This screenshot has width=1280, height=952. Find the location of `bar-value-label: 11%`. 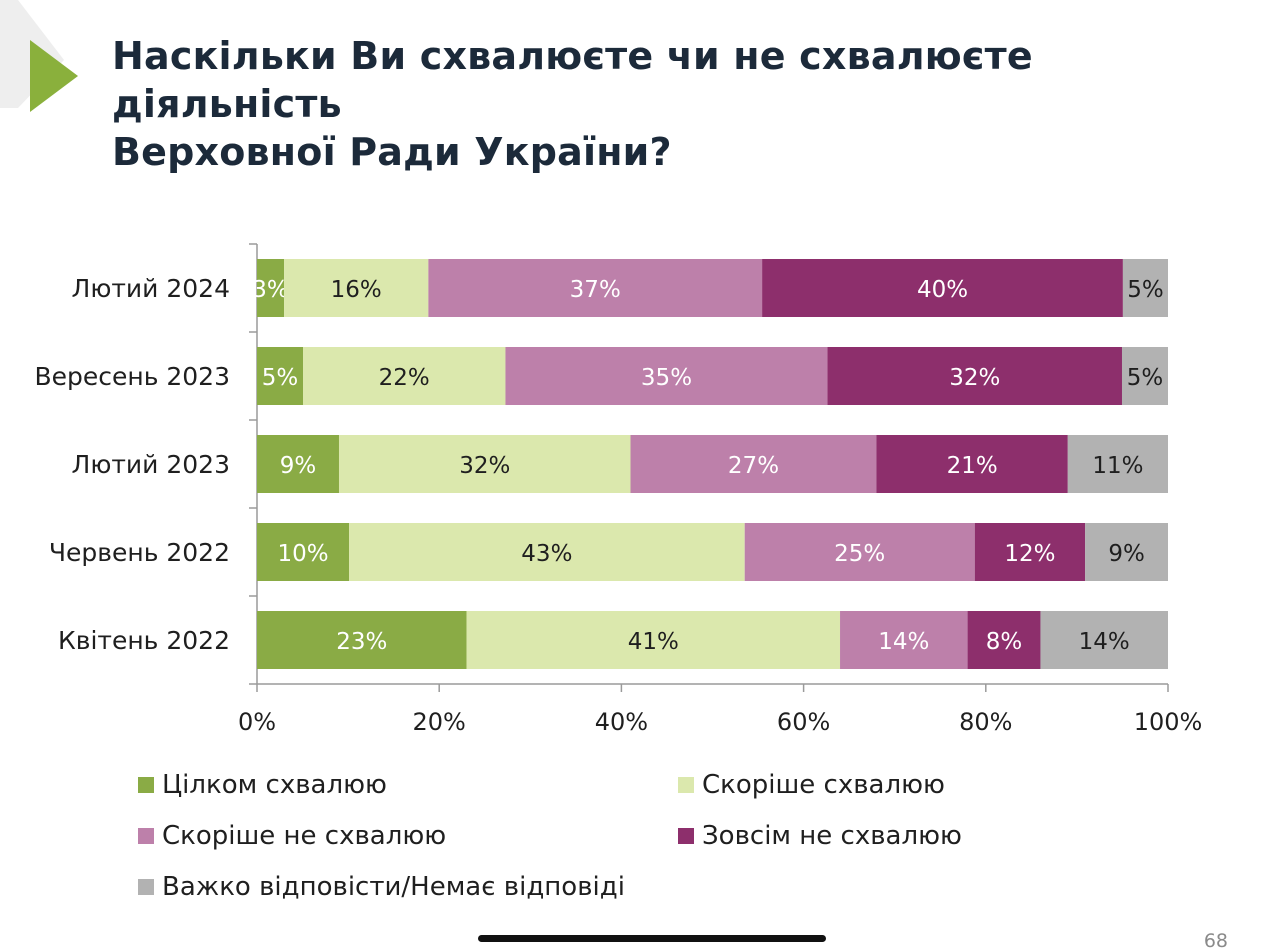

bar-value-label: 11% is located at coordinates (1117, 466).